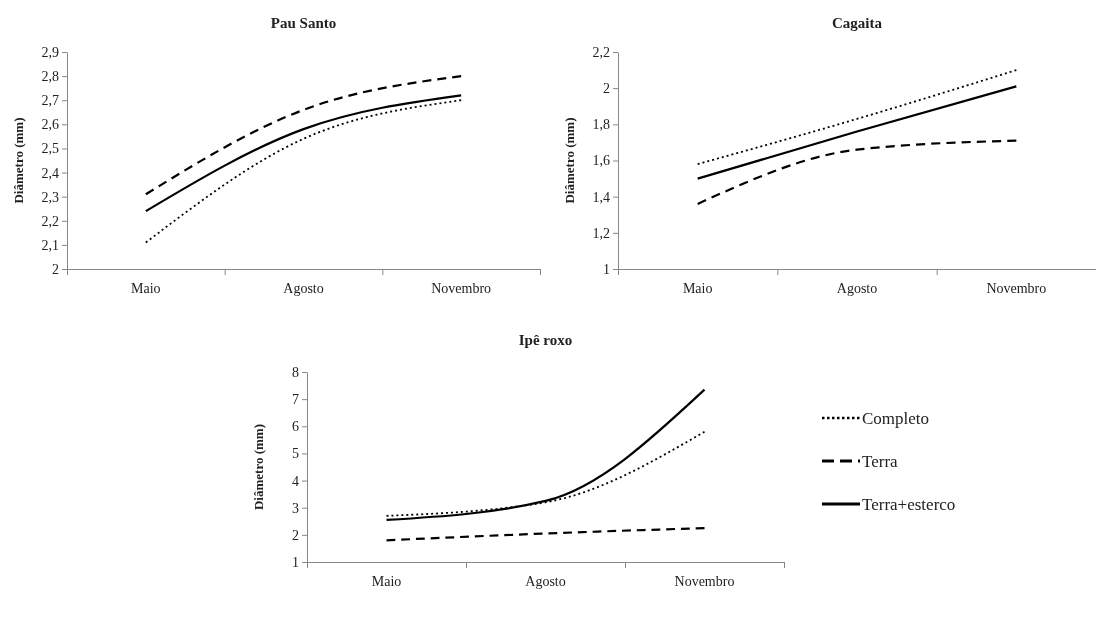 Image resolution: width=1096 pixels, height=617 pixels. What do you see at coordinates (295, 400) in the screenshot?
I see `y-tick-label: 7` at bounding box center [295, 400].